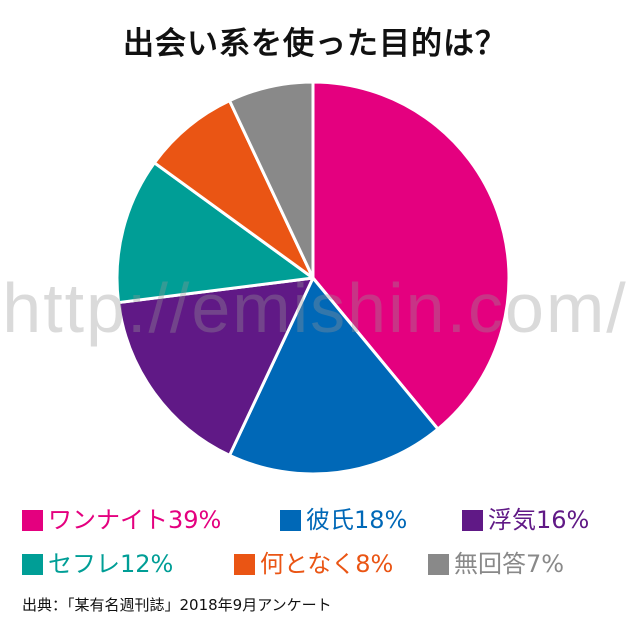 The height and width of the screenshot is (630, 630). I want to click on legend-row: セフレ12% 何となく8% 無回答7%, so click(322, 568).